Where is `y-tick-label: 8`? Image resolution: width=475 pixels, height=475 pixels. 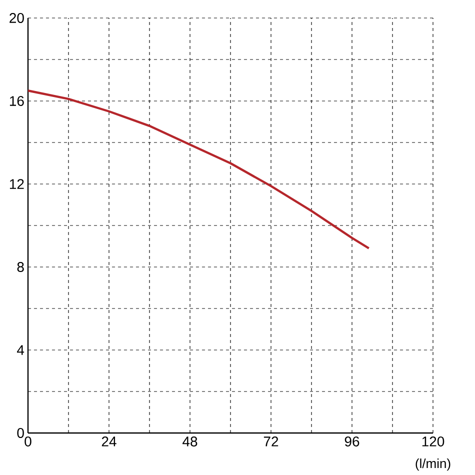
y-tick-label: 8 is located at coordinates (20, 267).